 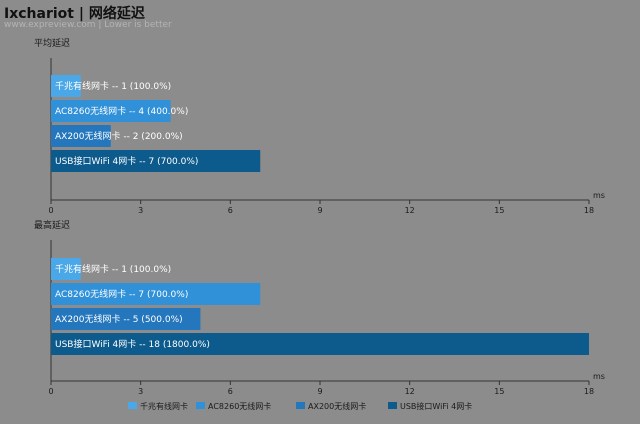 What do you see at coordinates (132, 344) in the screenshot?
I see `bar-data-label: USB接口WiFi 4网卡 -- 18 (1800.0%)` at bounding box center [132, 344].